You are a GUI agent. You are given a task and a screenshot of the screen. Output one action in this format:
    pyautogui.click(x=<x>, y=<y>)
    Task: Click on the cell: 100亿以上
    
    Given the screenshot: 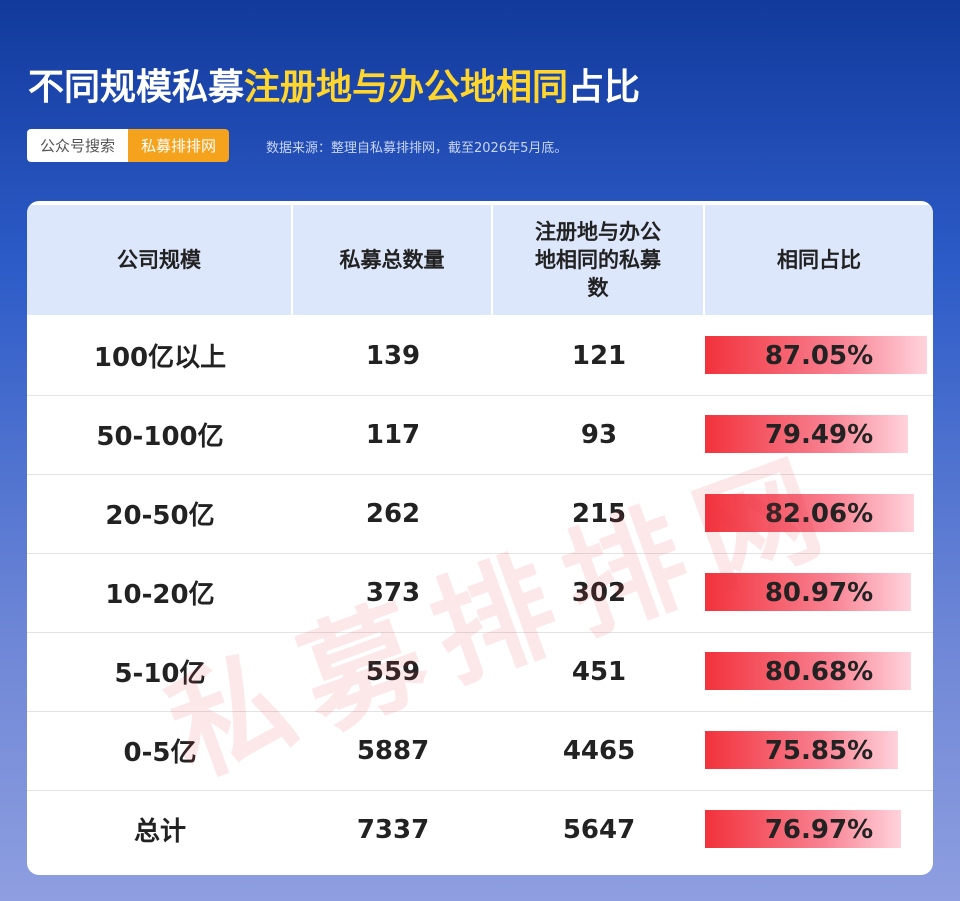 What is the action you would take?
    pyautogui.click(x=160, y=358)
    